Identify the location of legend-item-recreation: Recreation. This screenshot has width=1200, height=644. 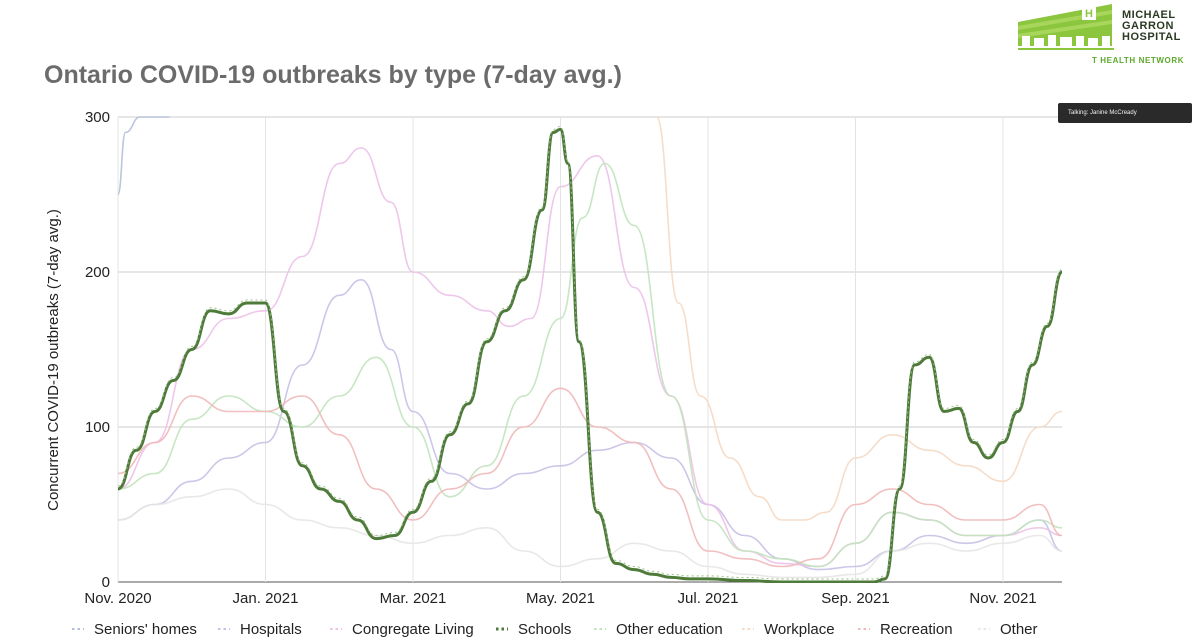
(905, 629).